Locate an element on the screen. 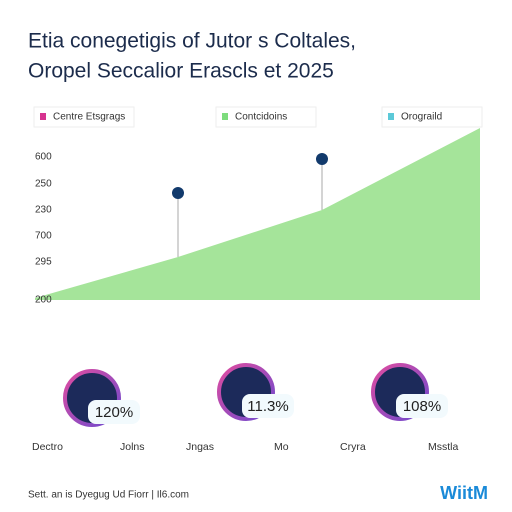  stat-left: Jngas is located at coordinates (200, 447).